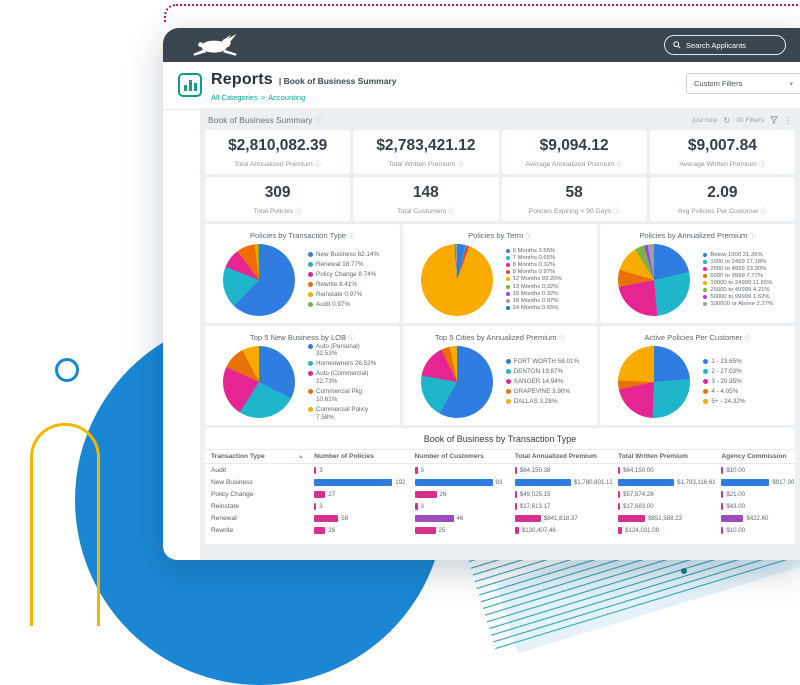 Image resolution: width=800 pixels, height=685 pixels. What do you see at coordinates (319, 120) in the screenshot?
I see `favorite-heart-icon: ♡` at bounding box center [319, 120].